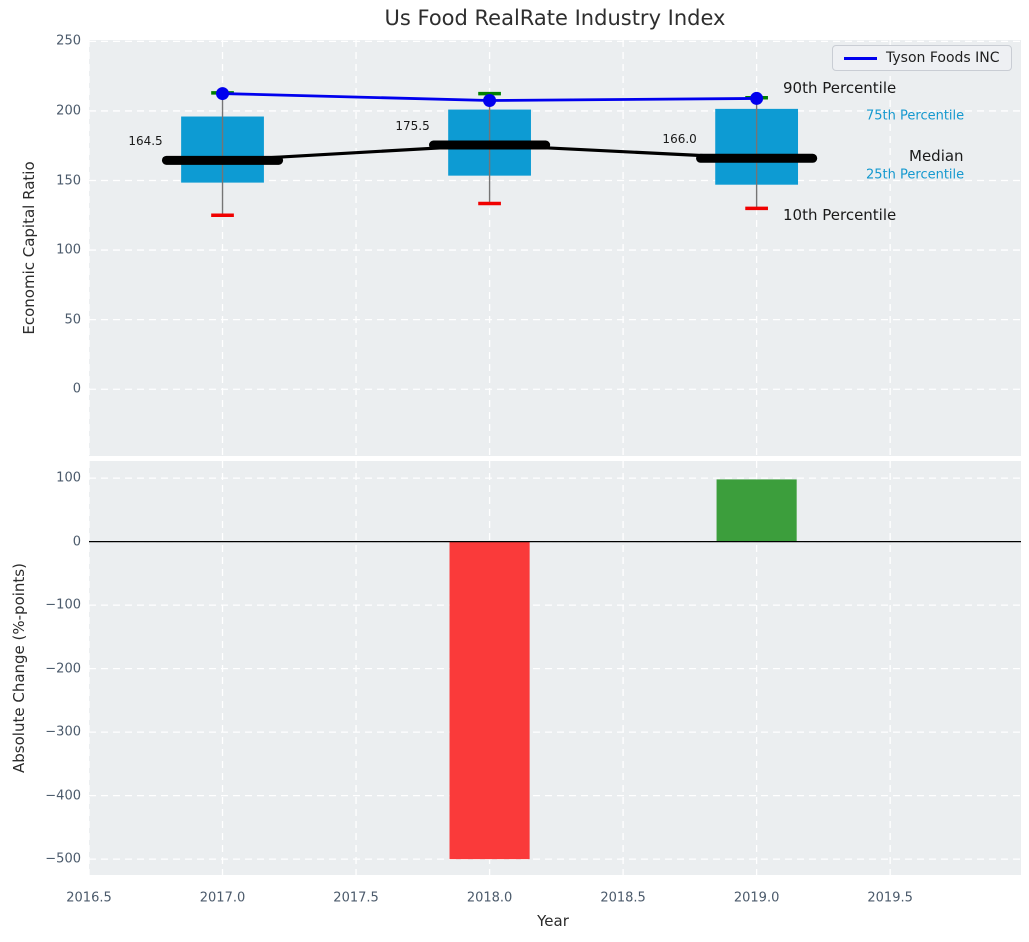  I want to click on bottom-y-tick-label: −400, so click(63, 796).